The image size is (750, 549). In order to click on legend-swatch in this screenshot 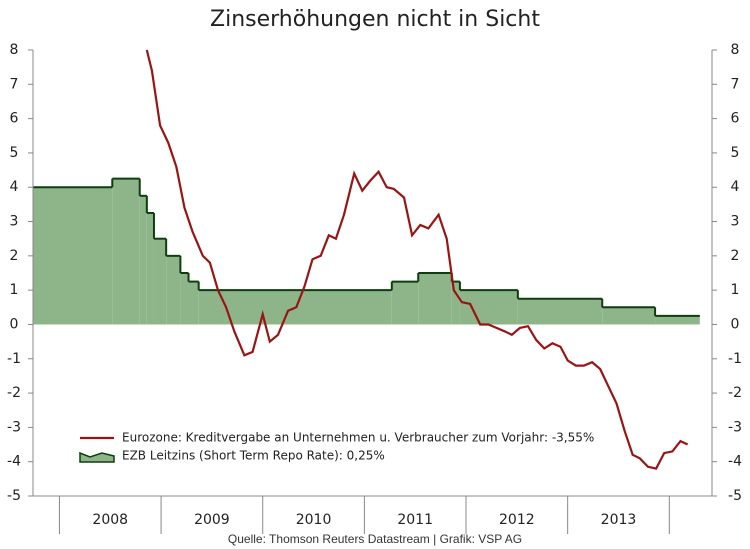, I will do `click(97, 457)`.